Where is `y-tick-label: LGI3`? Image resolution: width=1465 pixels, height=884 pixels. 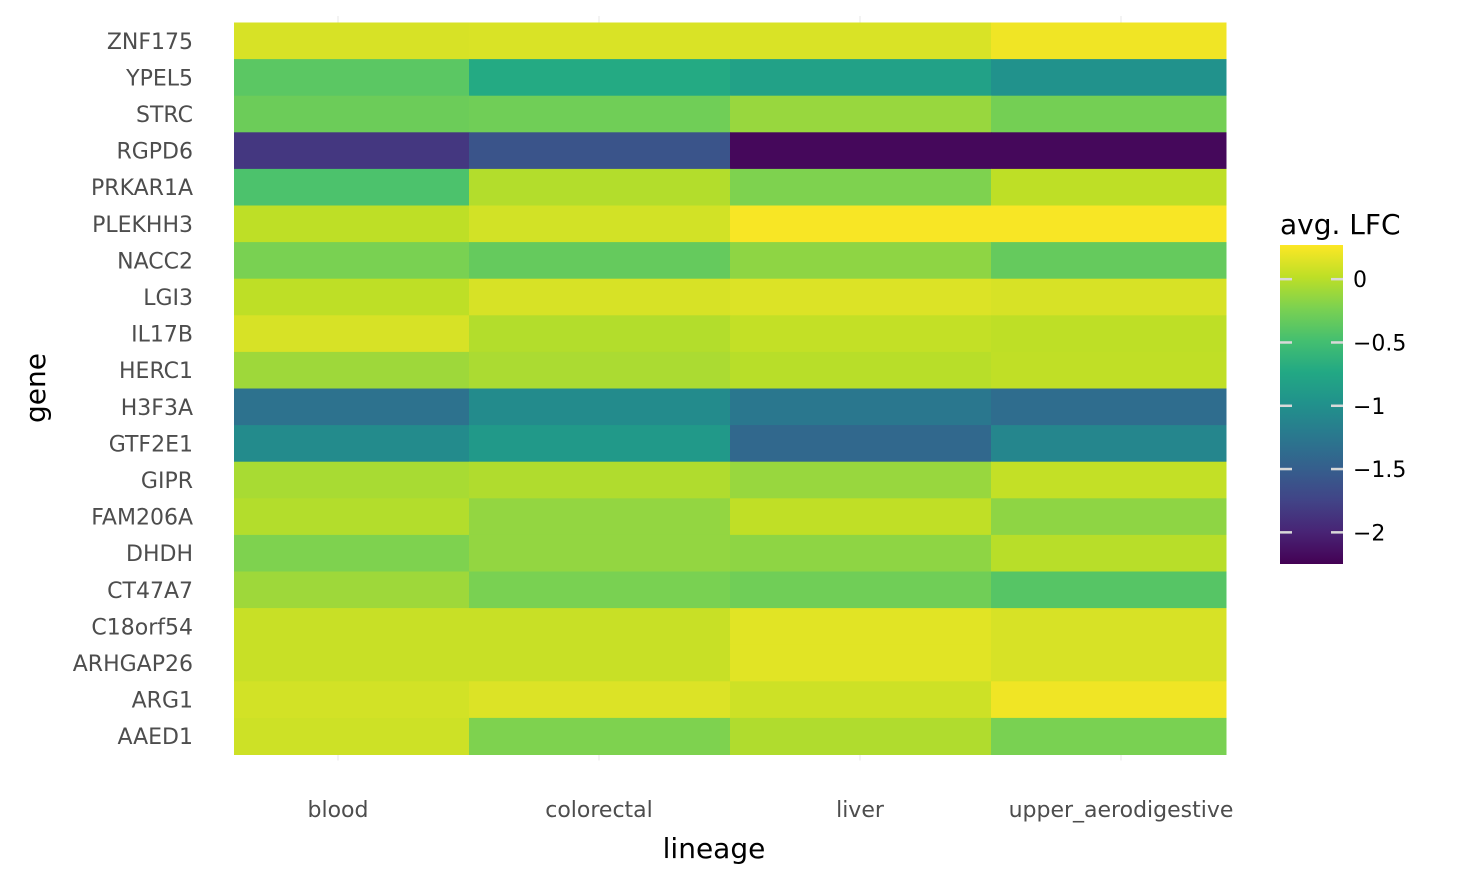
y-tick-label: LGI3 is located at coordinates (168, 298).